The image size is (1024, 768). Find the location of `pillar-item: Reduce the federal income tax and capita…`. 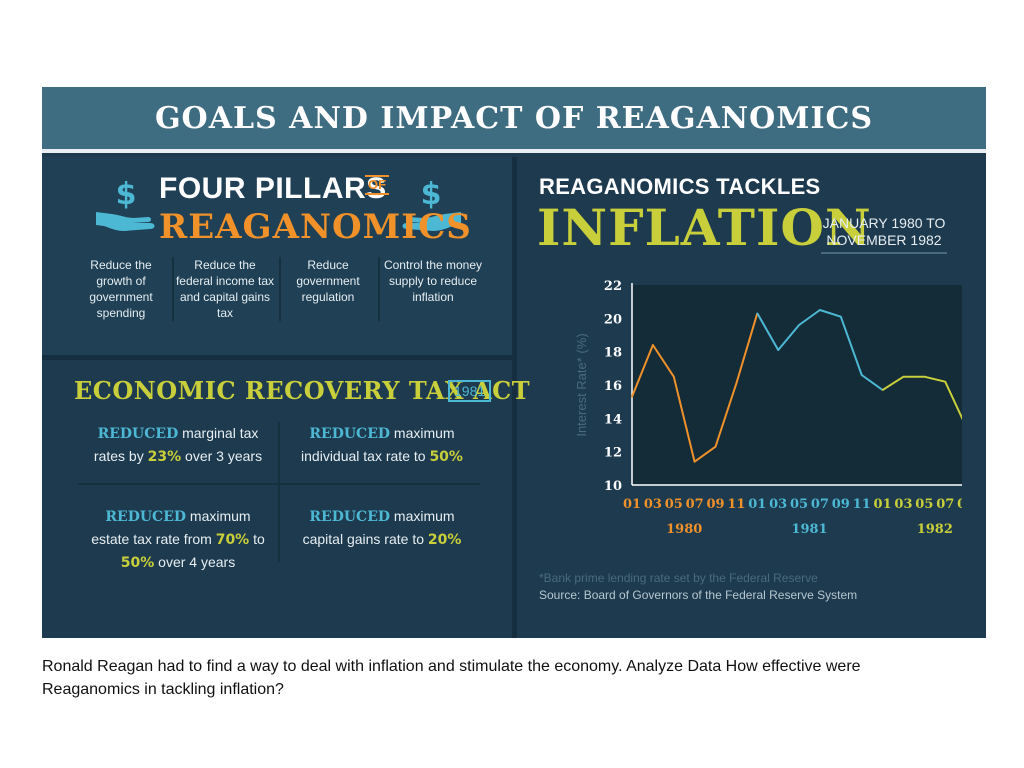

pillar-item: Reduce the federal income tax and capita… is located at coordinates (225, 289).